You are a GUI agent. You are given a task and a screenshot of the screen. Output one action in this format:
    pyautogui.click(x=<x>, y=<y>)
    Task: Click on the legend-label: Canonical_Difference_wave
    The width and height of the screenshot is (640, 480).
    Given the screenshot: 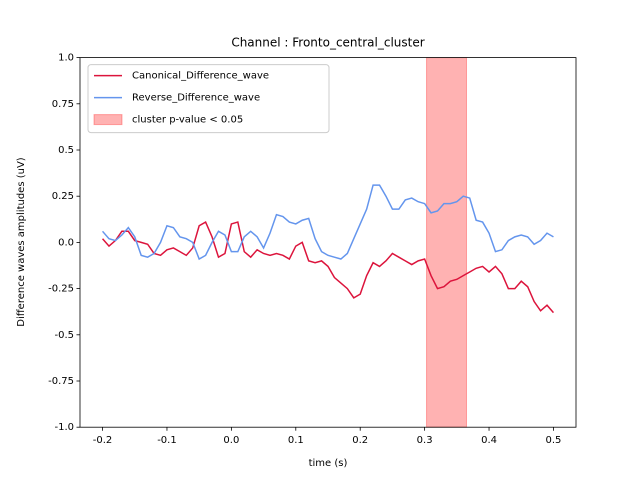 What is the action you would take?
    pyautogui.click(x=200, y=76)
    